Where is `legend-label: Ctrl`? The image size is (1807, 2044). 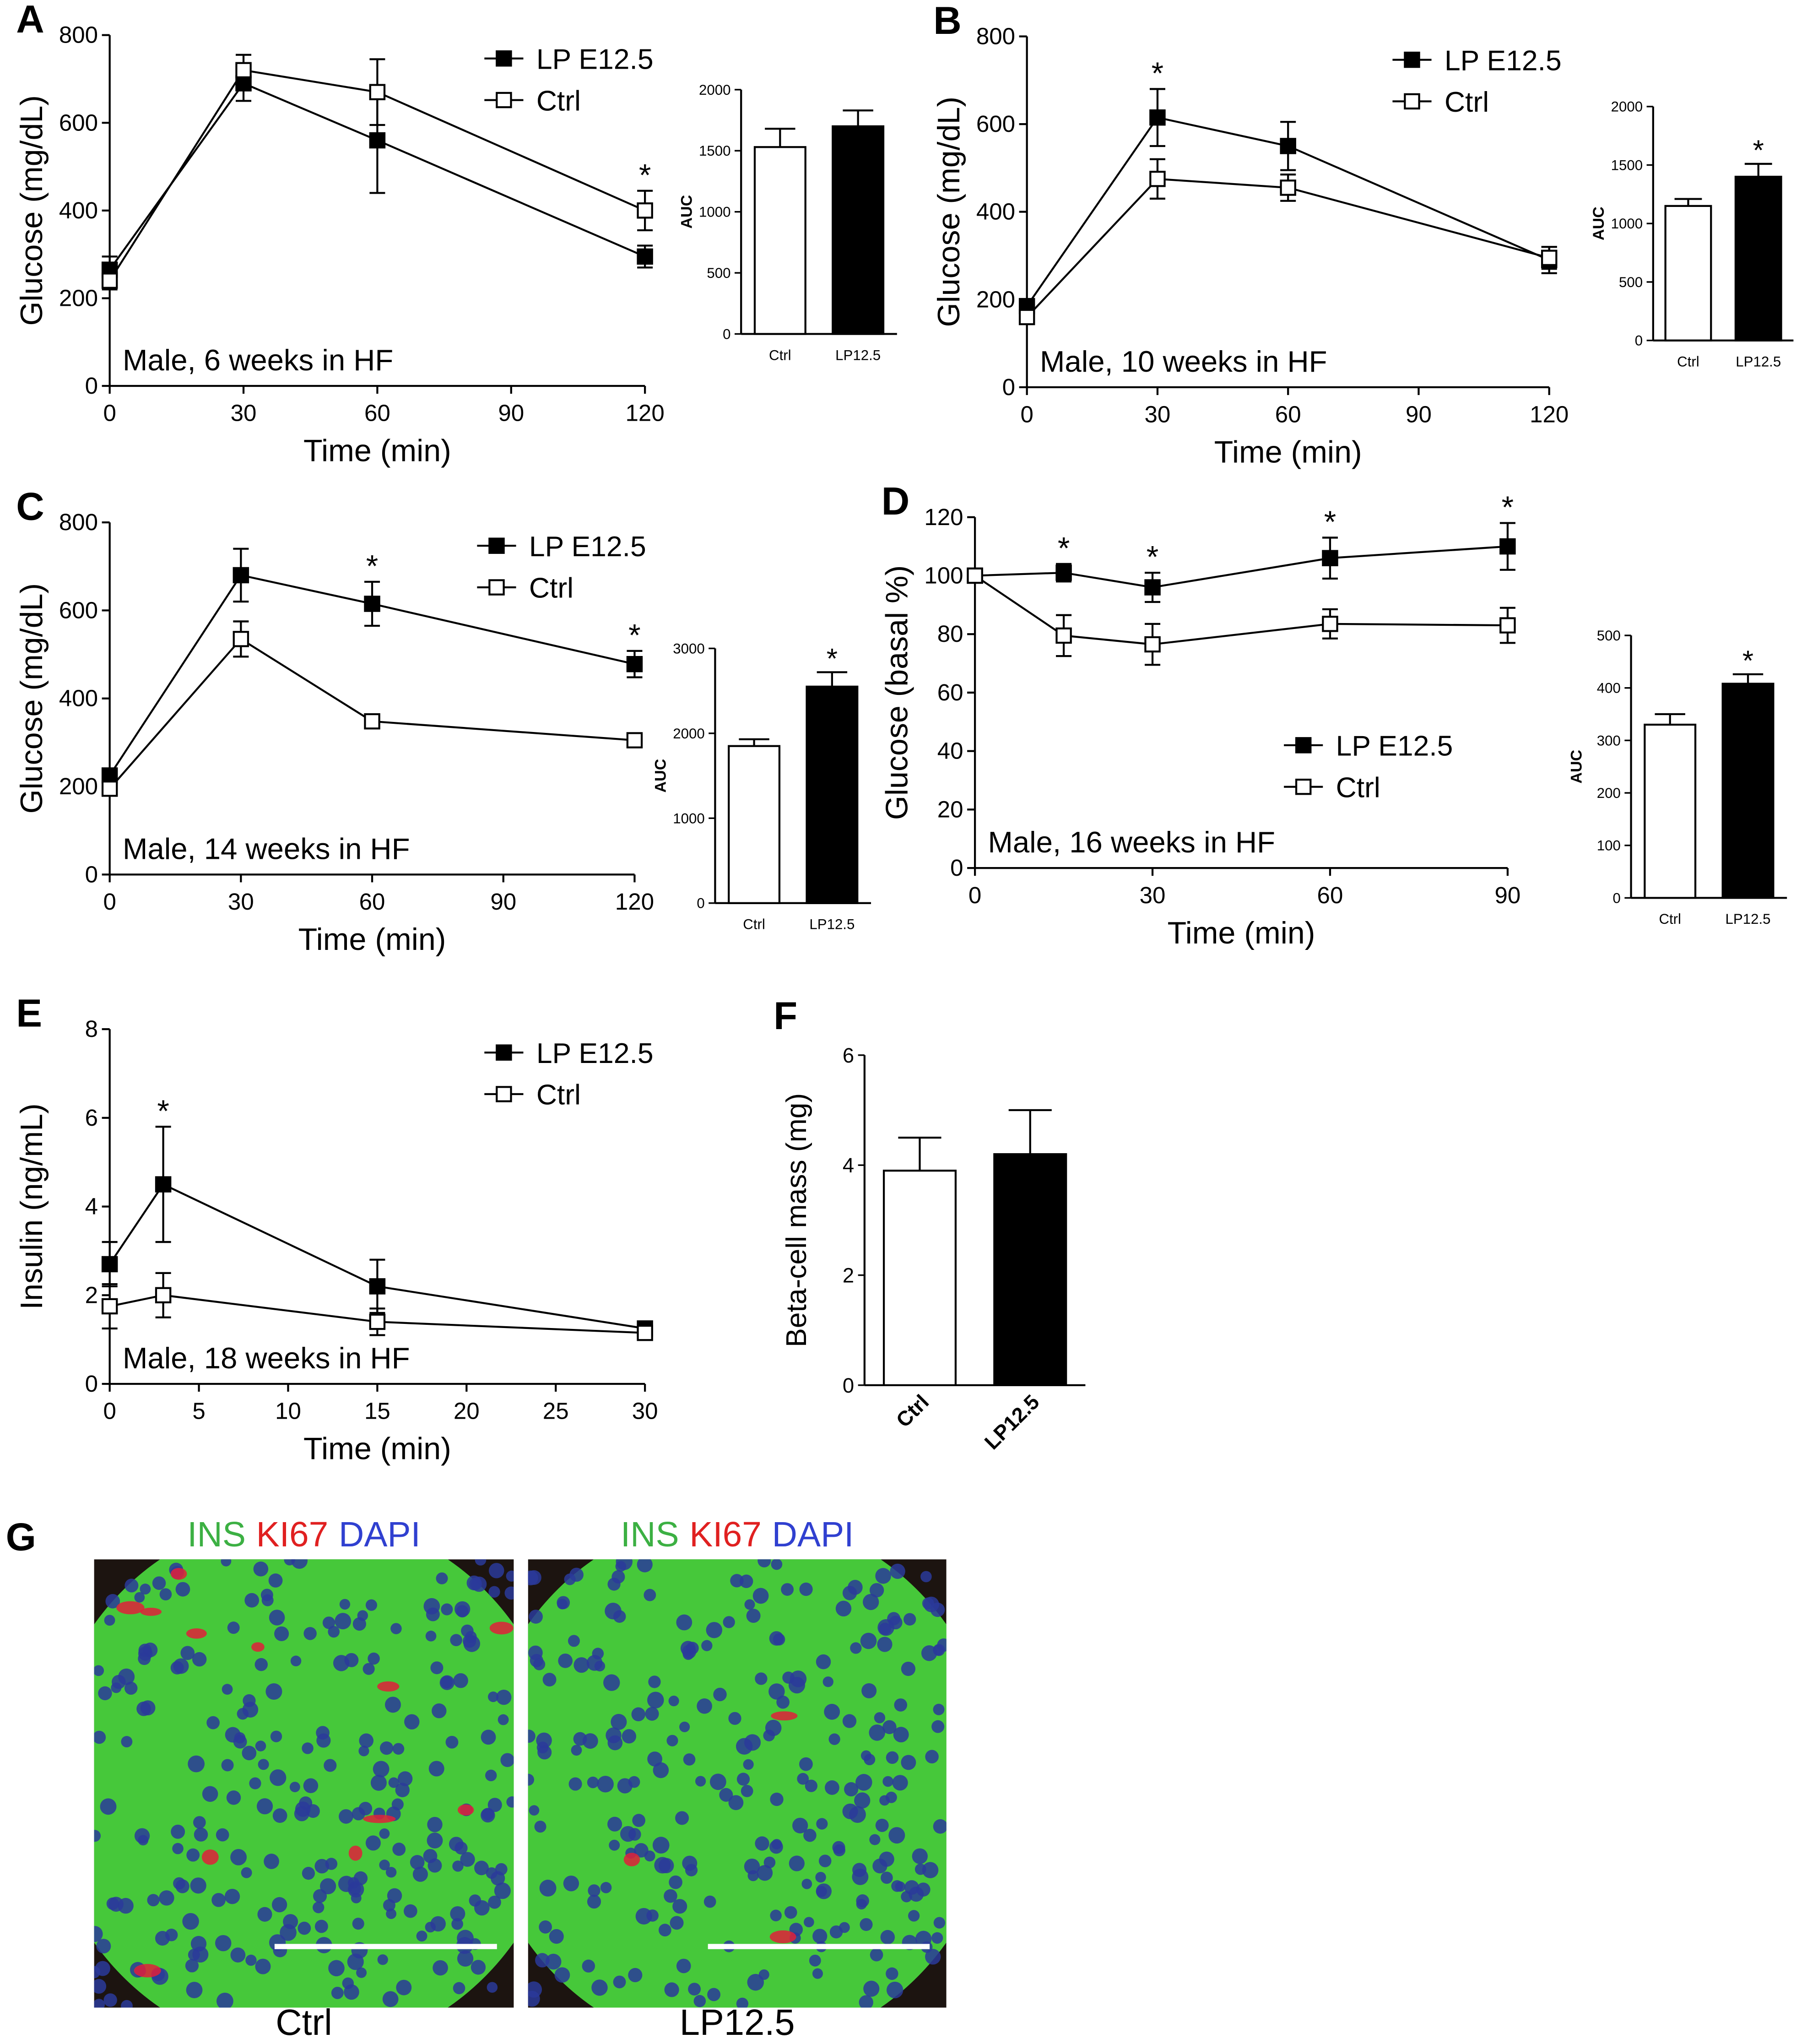 legend-label: Ctrl is located at coordinates (558, 1095).